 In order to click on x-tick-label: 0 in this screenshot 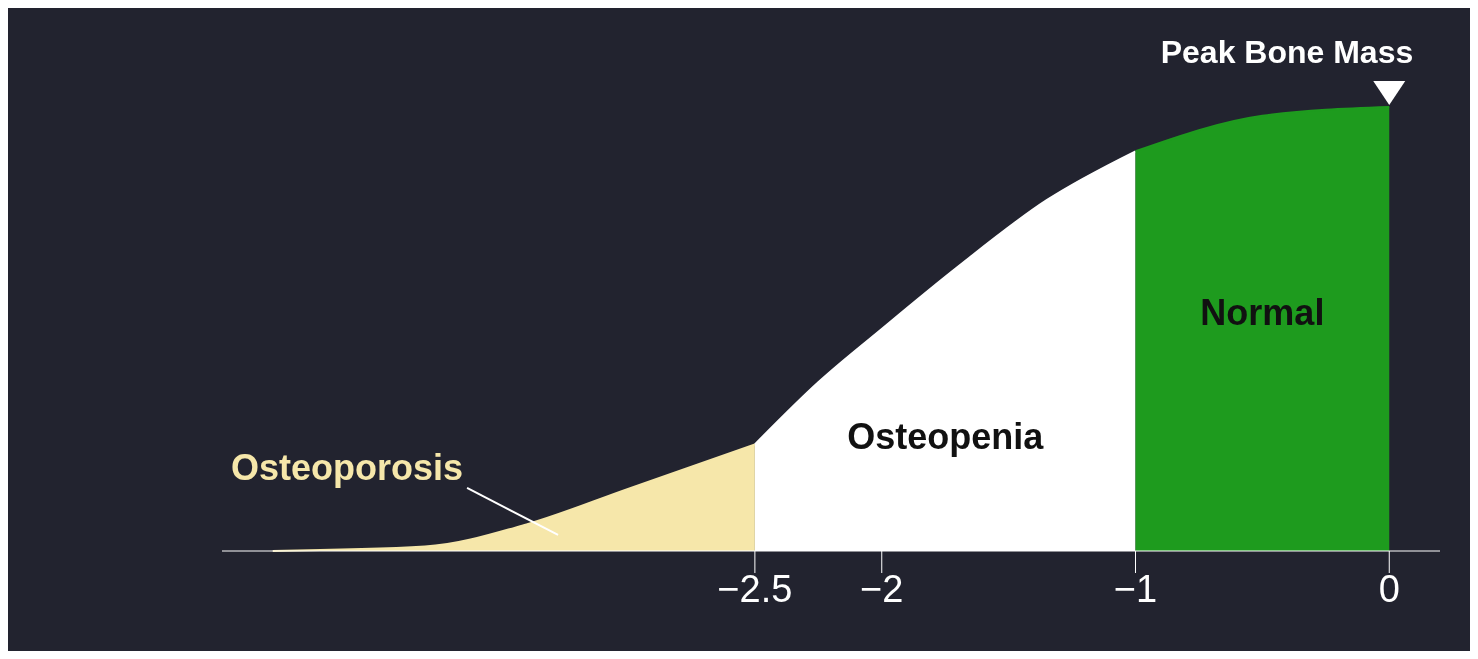, I will do `click(1389, 588)`.